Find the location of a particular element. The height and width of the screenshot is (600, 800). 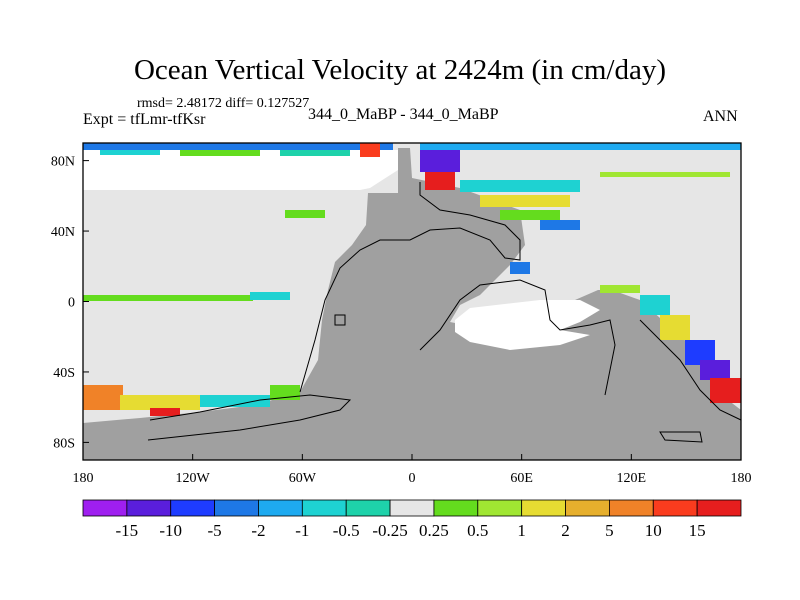

colorbar-label: -0.5 is located at coordinates (346, 530).